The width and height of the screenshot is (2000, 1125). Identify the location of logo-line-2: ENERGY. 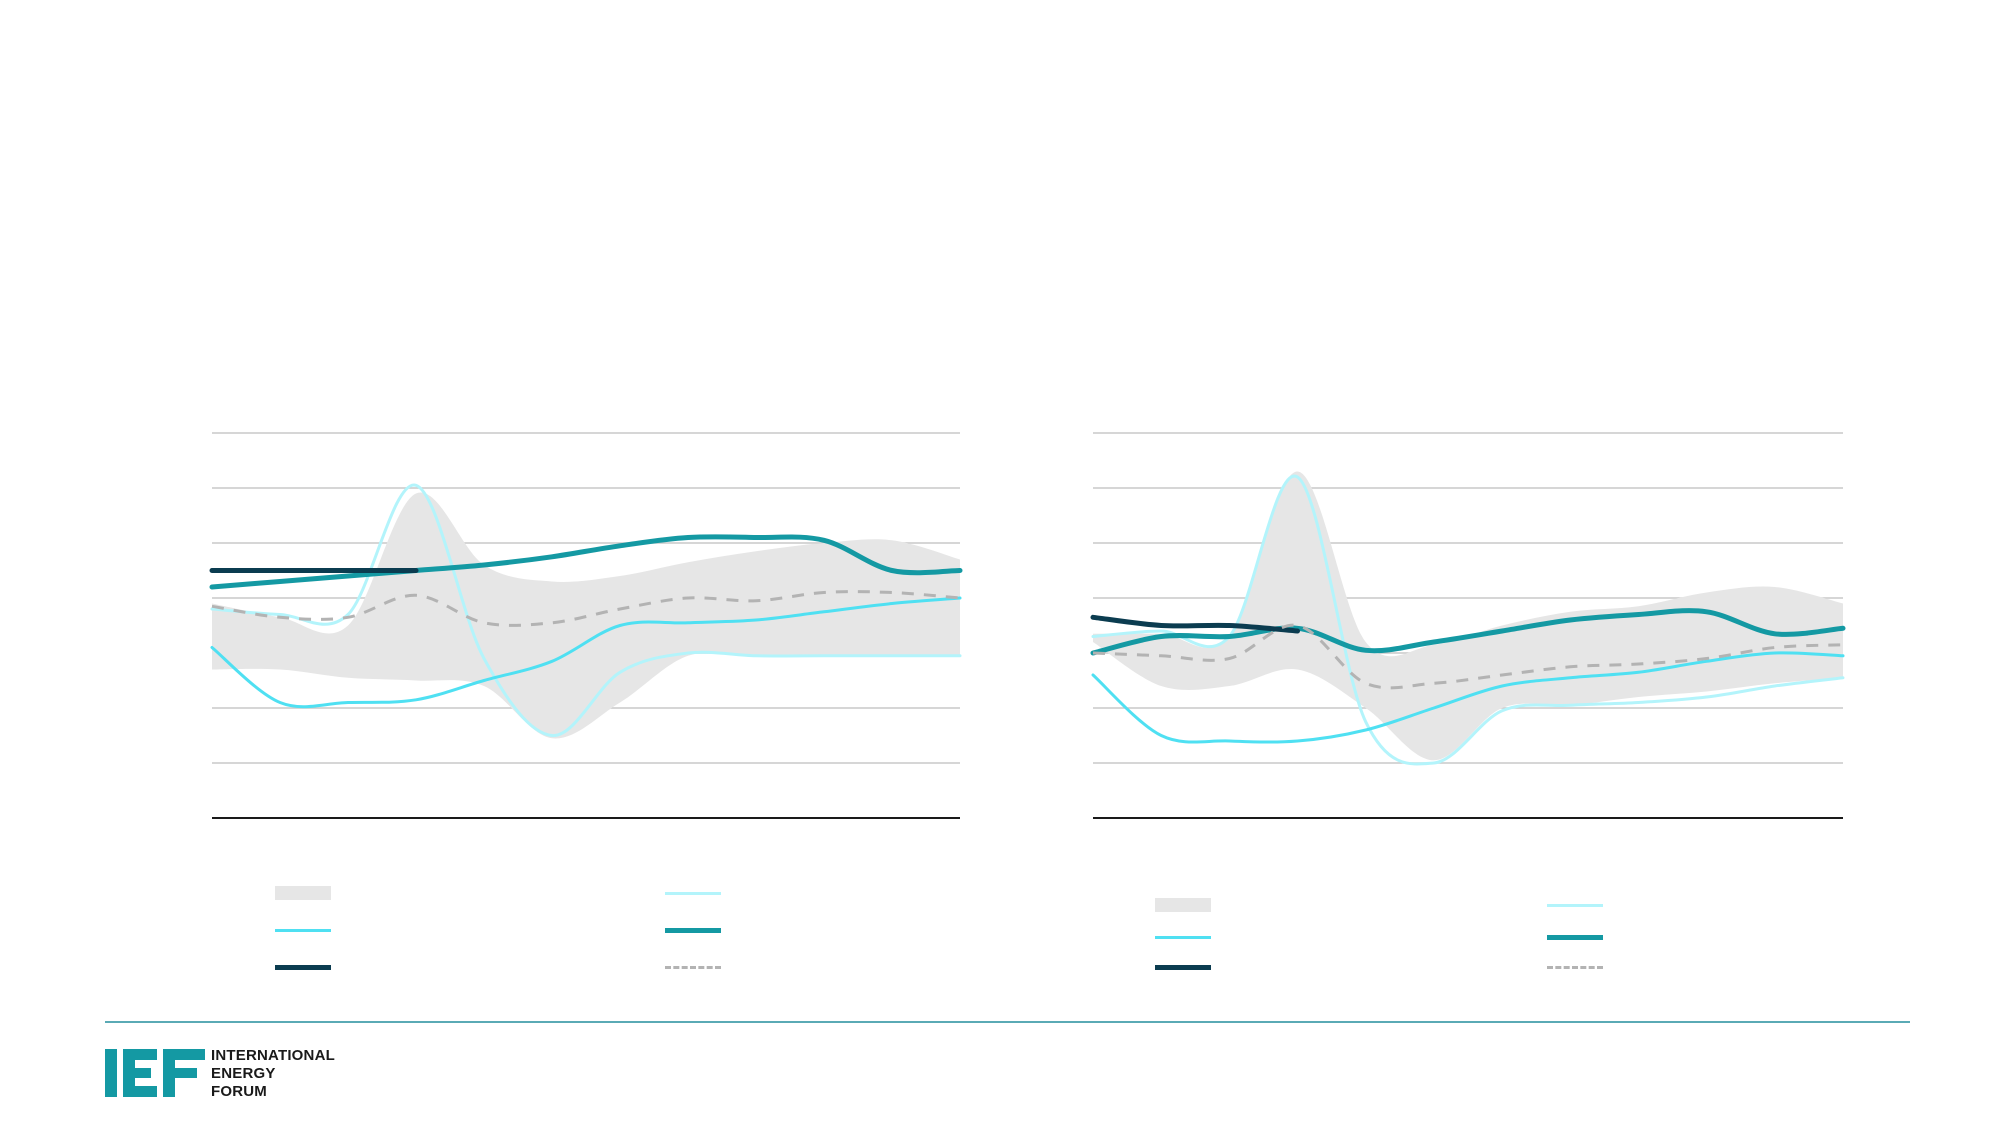
(243, 1073).